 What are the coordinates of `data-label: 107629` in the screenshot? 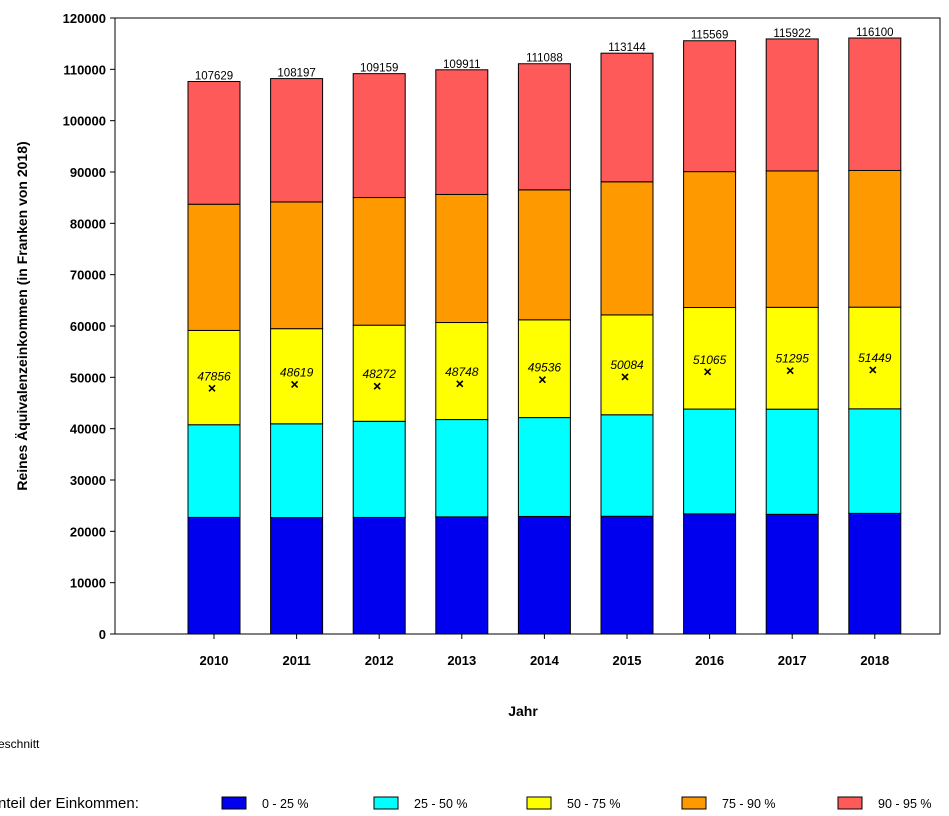 It's located at (214, 77).